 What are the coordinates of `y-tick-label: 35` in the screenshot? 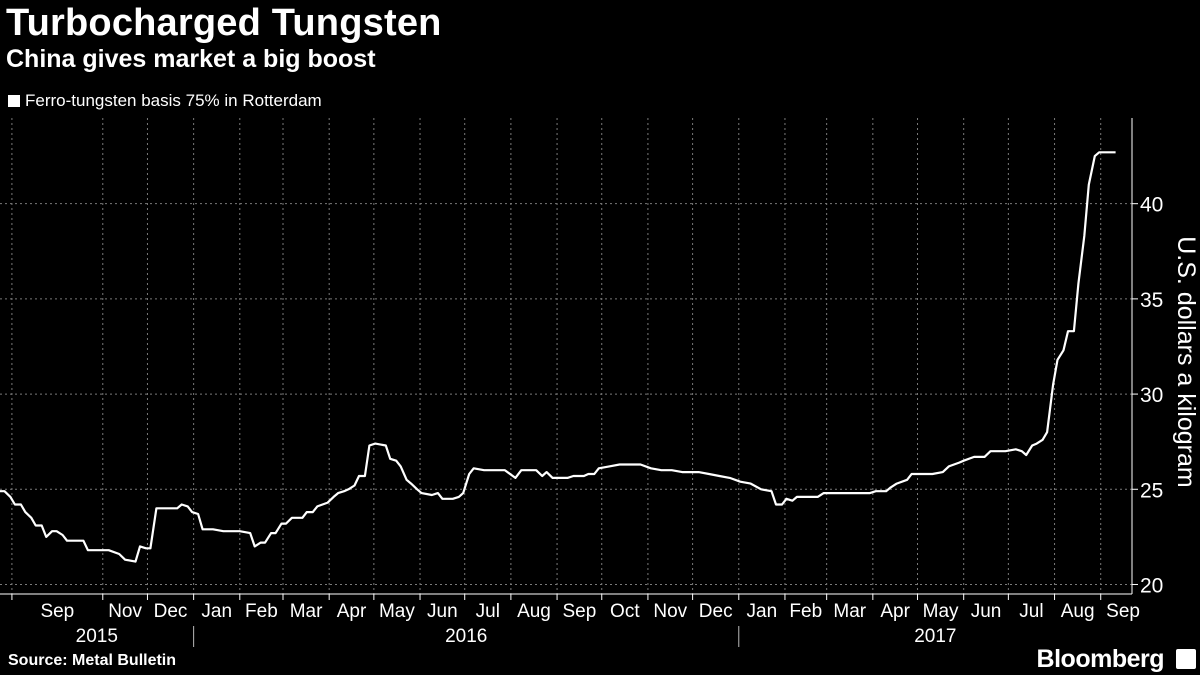 It's located at (1151, 300).